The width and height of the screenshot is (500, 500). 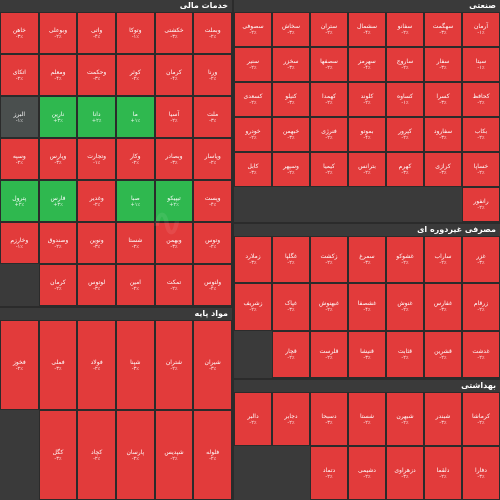 What do you see at coordinates (329, 99) in the screenshot?
I see `stock-tile: کهمدا -۲٪` at bounding box center [329, 99].